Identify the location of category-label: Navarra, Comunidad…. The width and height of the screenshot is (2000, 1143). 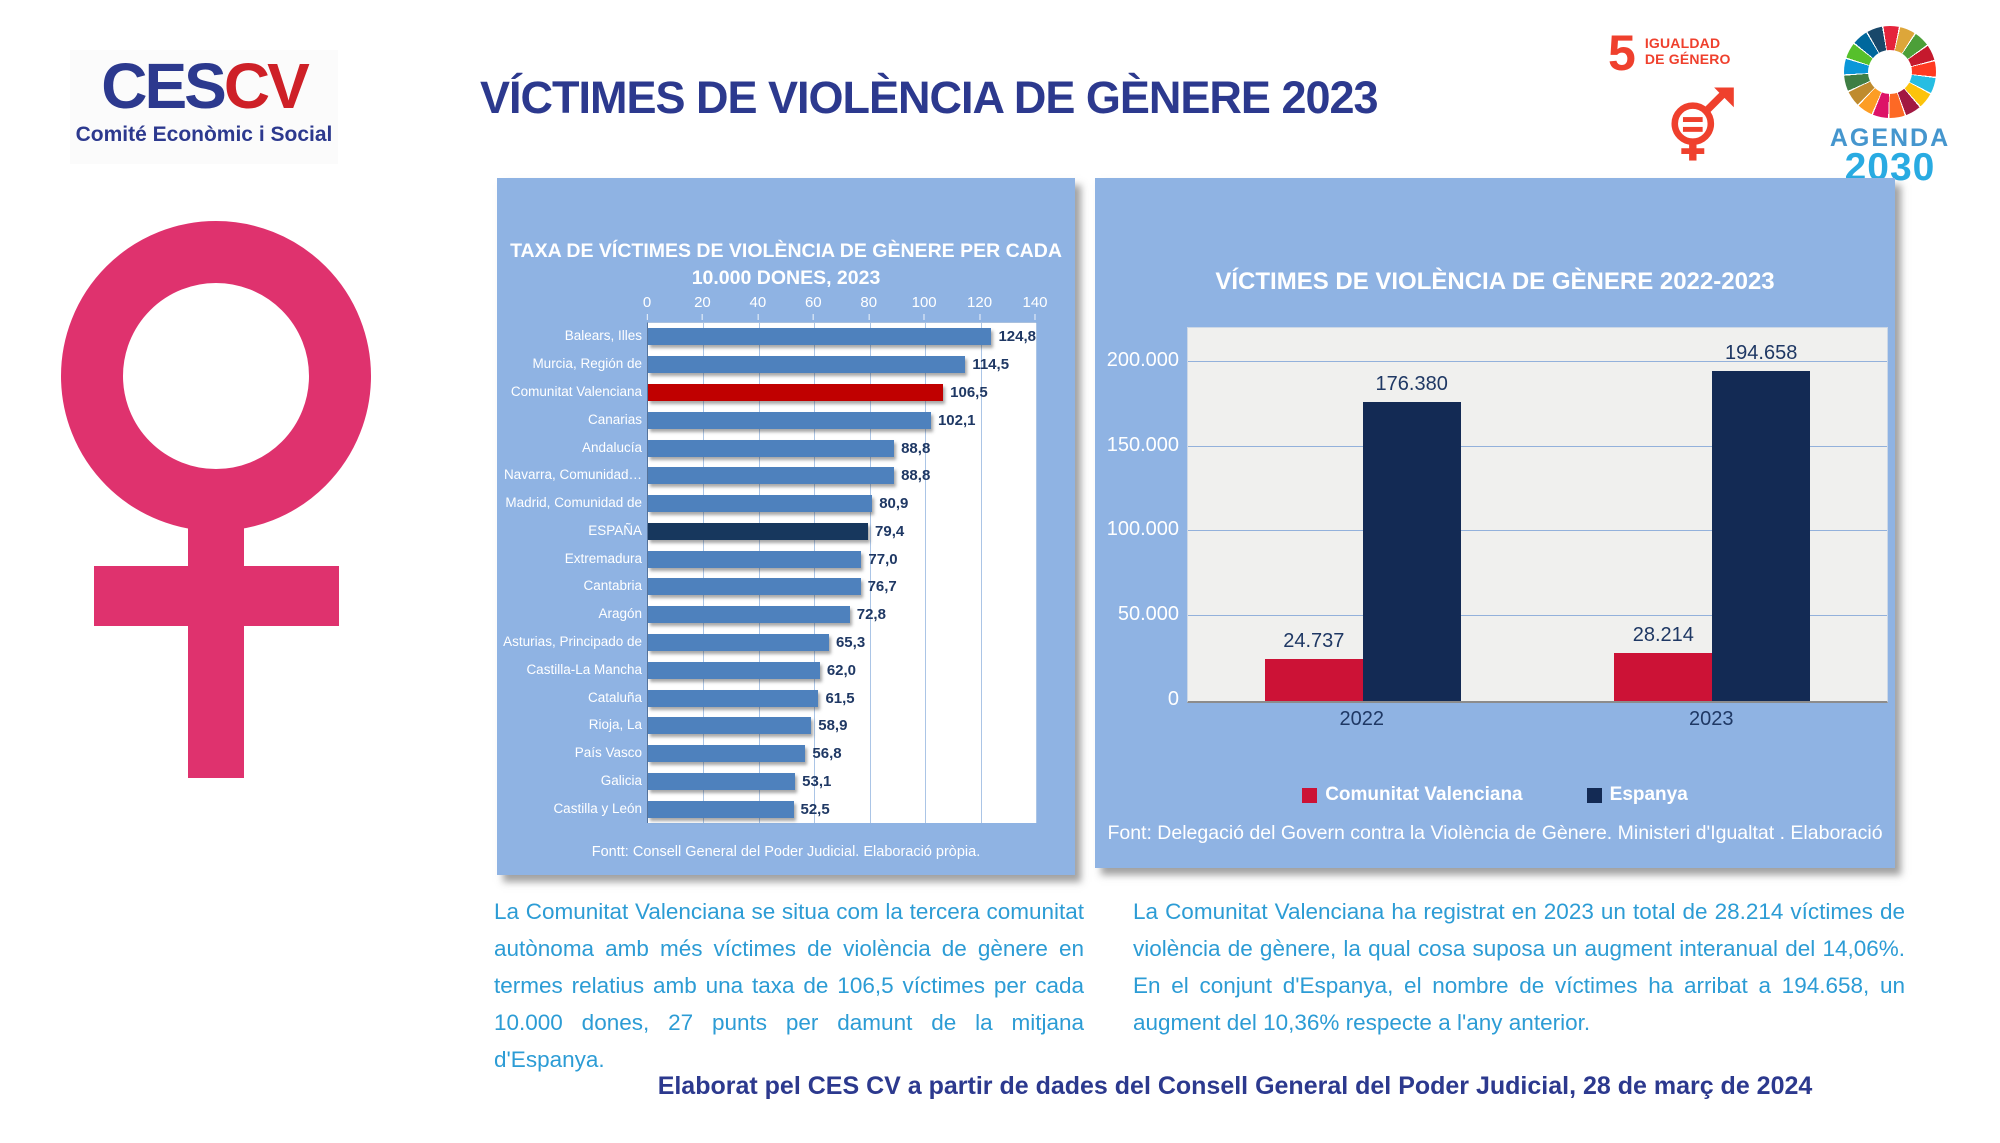
(572, 475).